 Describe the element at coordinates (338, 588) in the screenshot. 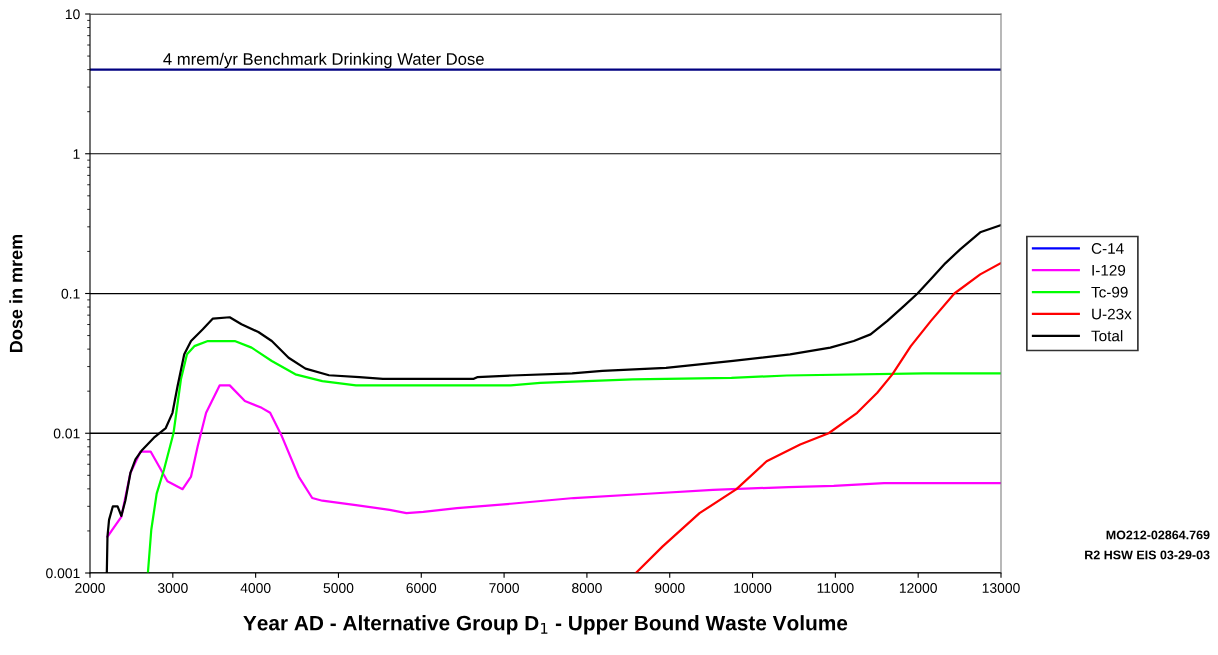

I see `x-tick-label: 5000` at that location.